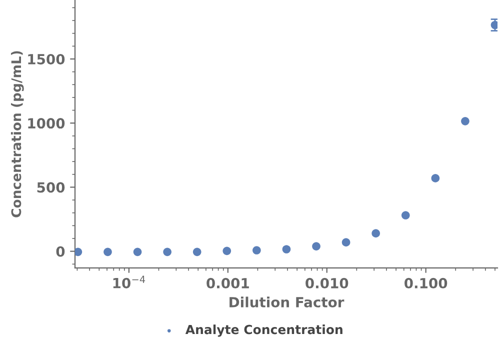 Image resolution: width=500 pixels, height=348 pixels. I want to click on y-axis-title: Concentration (pg/mL), so click(17, 134).